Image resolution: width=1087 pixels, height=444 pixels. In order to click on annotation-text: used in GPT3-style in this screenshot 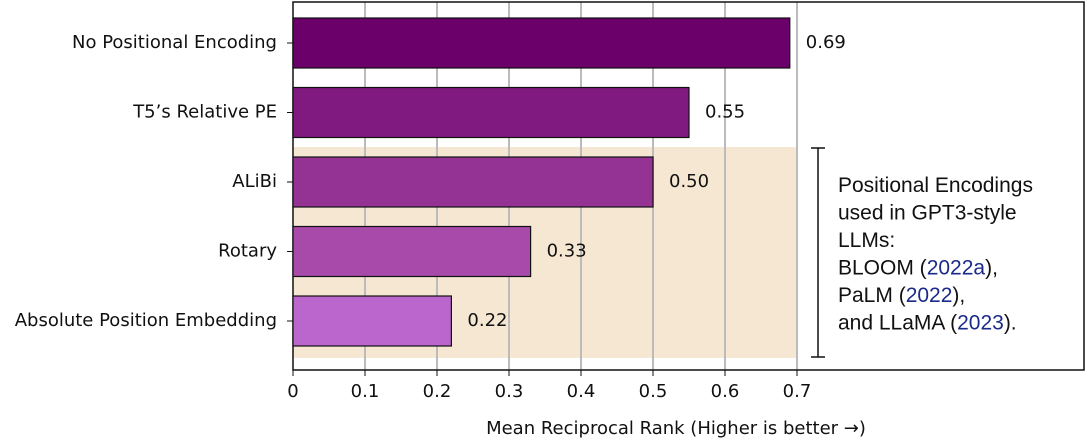, I will do `click(927, 212)`.